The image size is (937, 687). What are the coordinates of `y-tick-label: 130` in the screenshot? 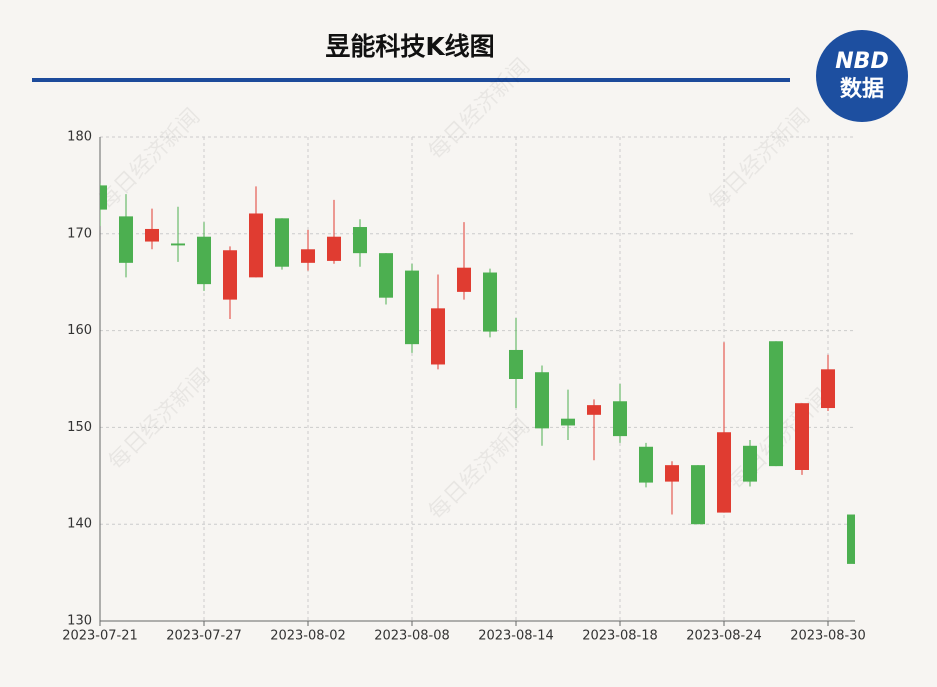 It's located at (79, 621).